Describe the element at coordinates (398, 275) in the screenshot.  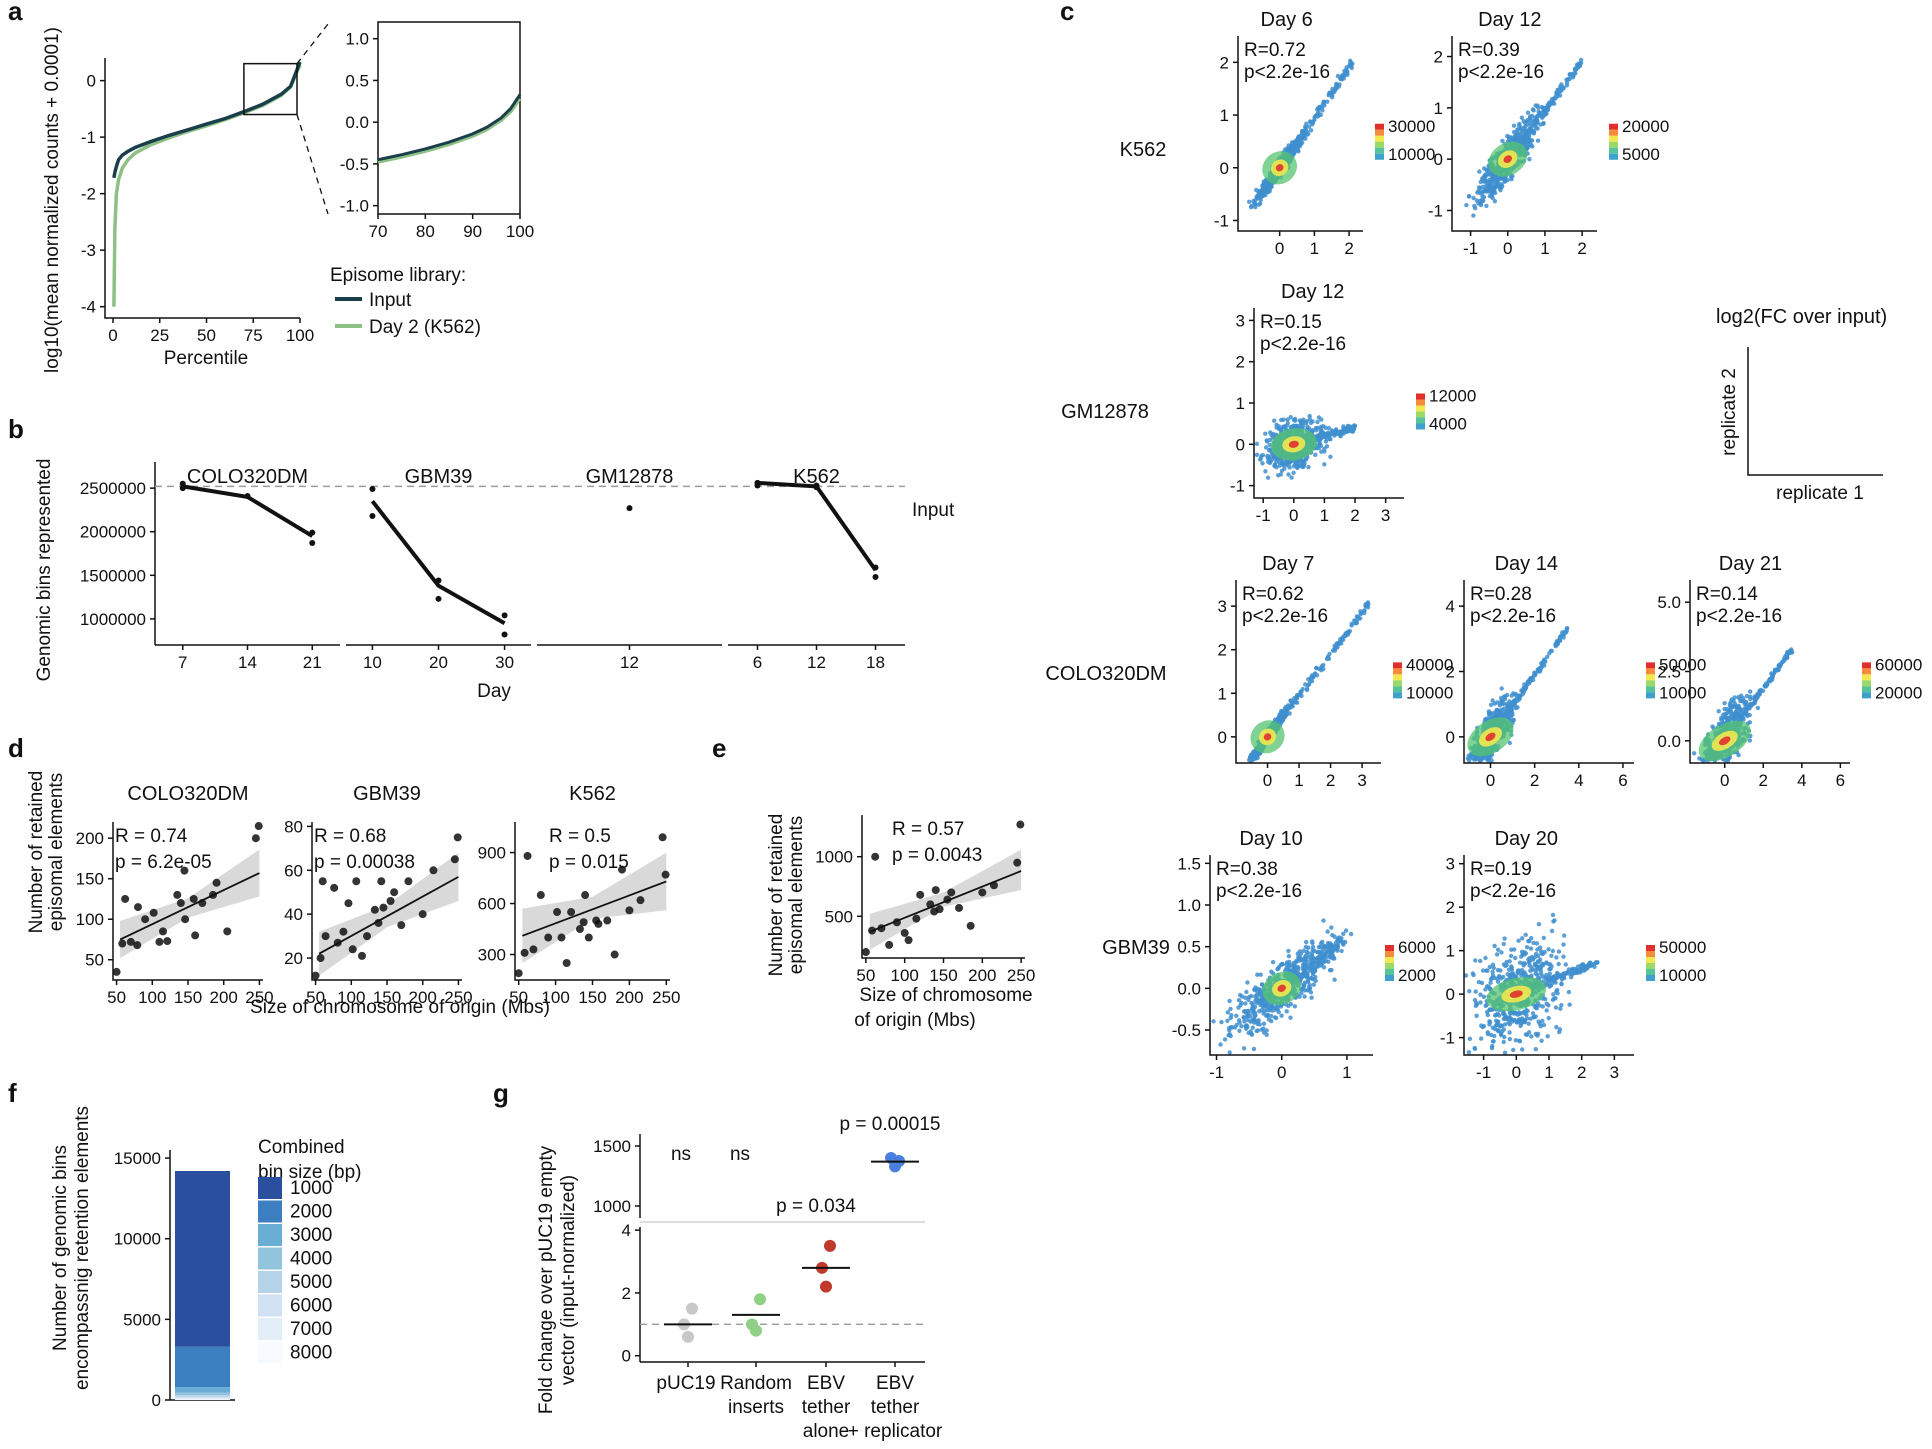
I see `panel-a-legend-title: Episome library:` at that location.